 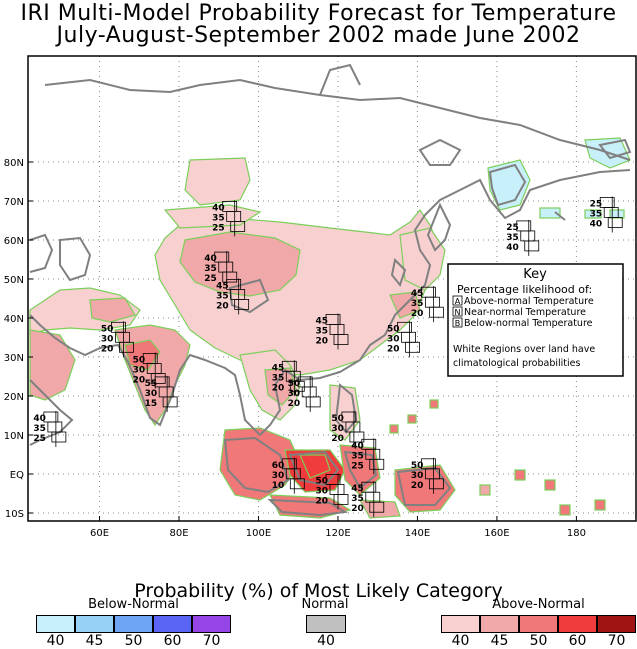 I want to click on forecast-value: 15, so click(x=151, y=404).